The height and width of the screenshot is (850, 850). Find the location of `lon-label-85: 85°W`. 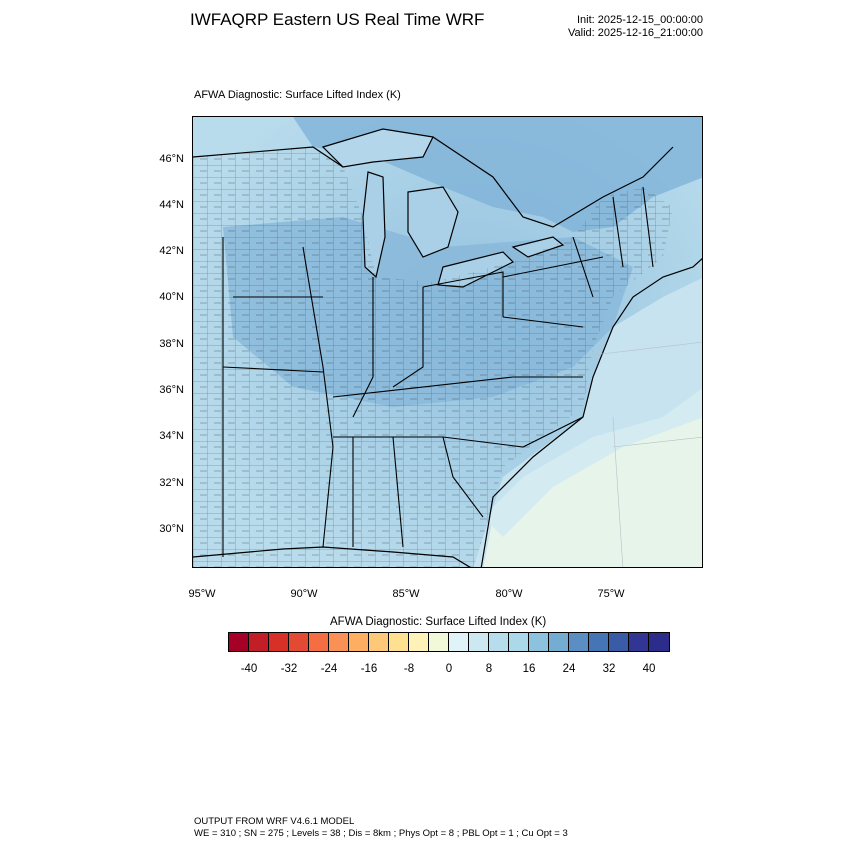

lon-label-85: 85°W is located at coordinates (406, 594).